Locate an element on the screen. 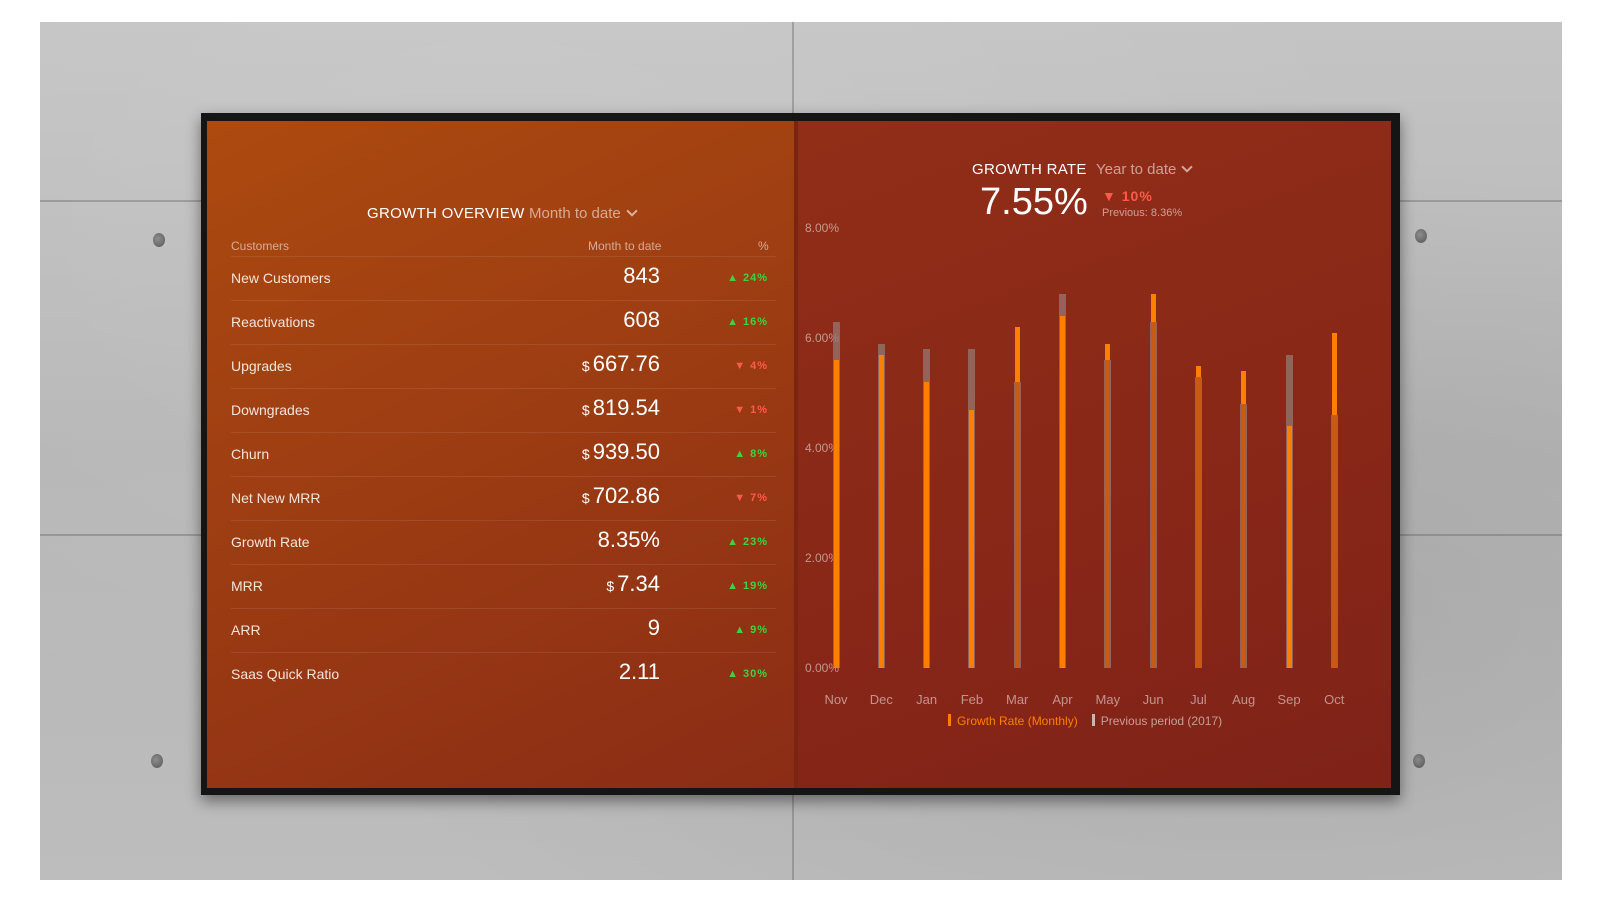  x-axis-tick-label: Apr is located at coordinates (1062, 699).